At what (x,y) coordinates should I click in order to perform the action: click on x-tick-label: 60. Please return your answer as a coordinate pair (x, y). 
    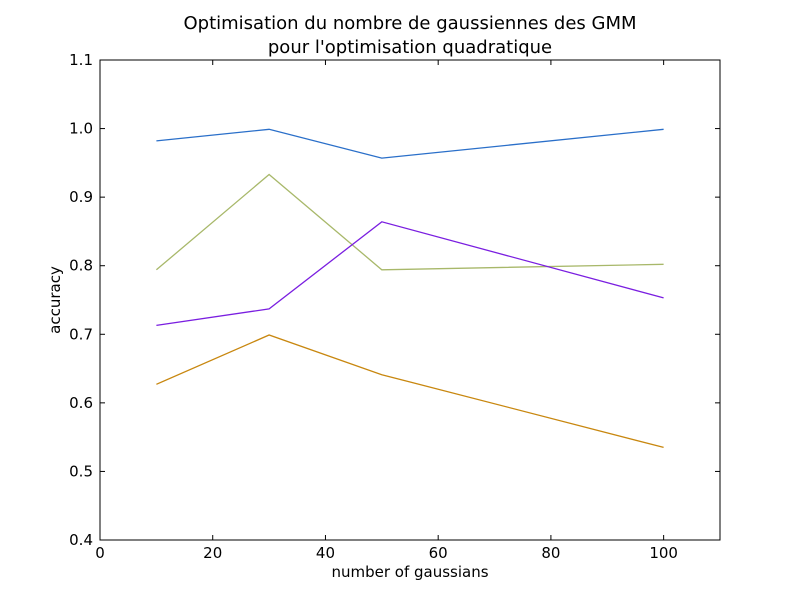
    Looking at the image, I should click on (438, 553).